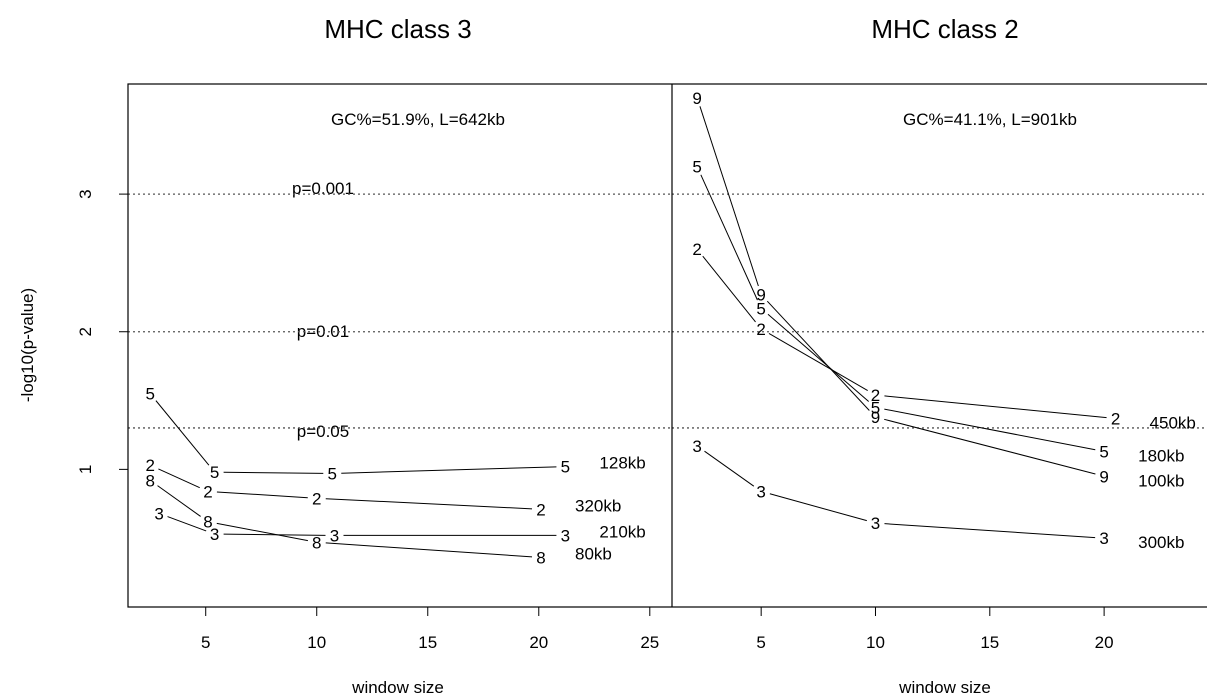 This screenshot has width=1207, height=698. I want to click on ref-label-p001: p=0.001, so click(323, 188).